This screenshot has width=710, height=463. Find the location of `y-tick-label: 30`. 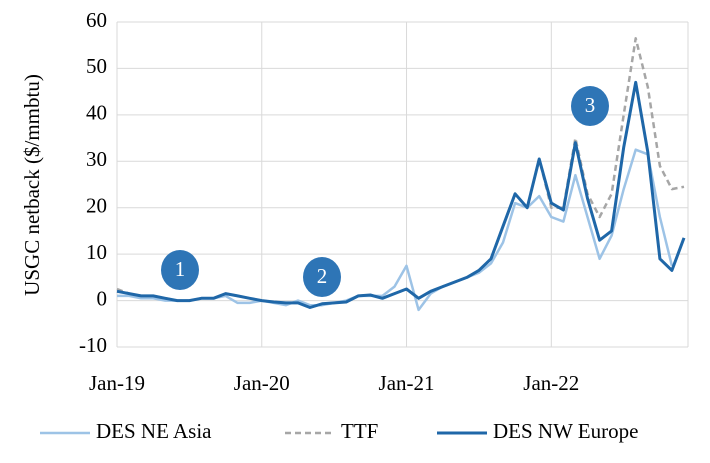

y-tick-label: 30 is located at coordinates (96, 159).